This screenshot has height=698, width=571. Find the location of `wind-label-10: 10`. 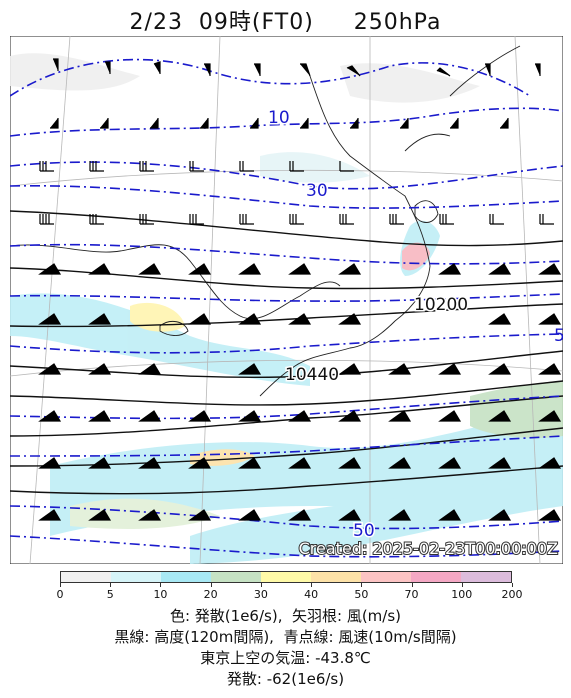

wind-label-10: 10 is located at coordinates (279, 118).